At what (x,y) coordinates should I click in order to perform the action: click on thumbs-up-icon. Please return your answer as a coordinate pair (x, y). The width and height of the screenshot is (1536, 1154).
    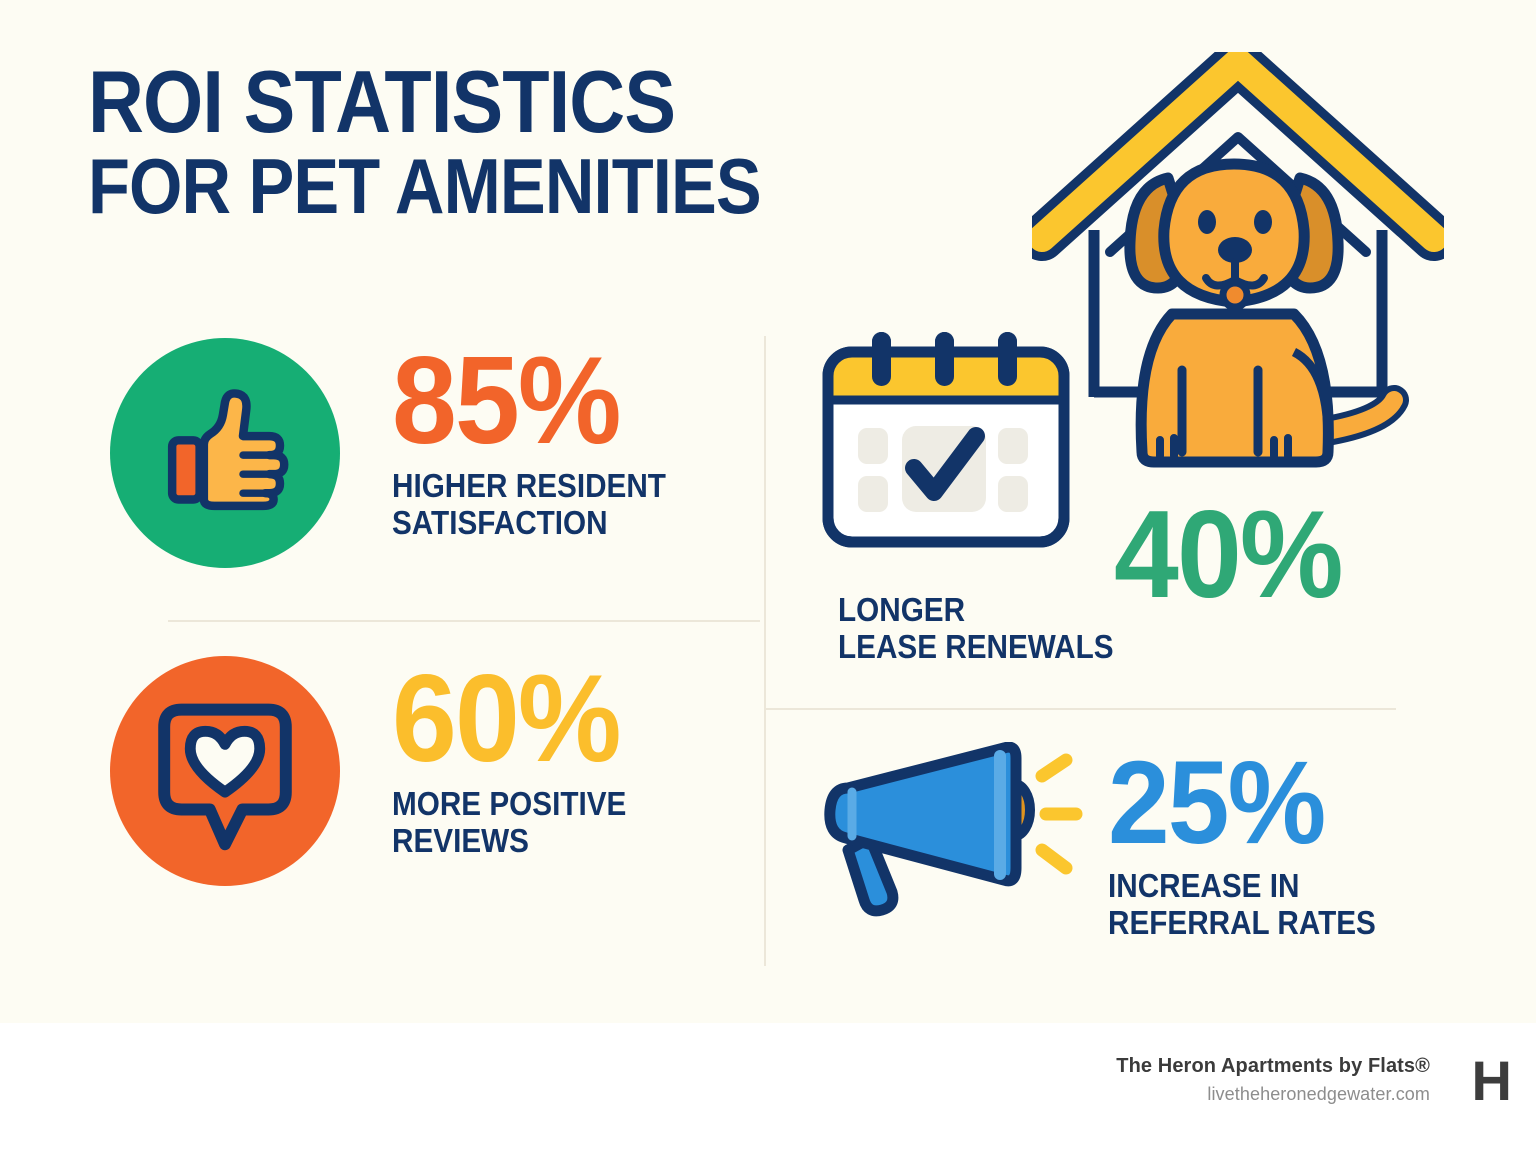
    Looking at the image, I should click on (228, 450).